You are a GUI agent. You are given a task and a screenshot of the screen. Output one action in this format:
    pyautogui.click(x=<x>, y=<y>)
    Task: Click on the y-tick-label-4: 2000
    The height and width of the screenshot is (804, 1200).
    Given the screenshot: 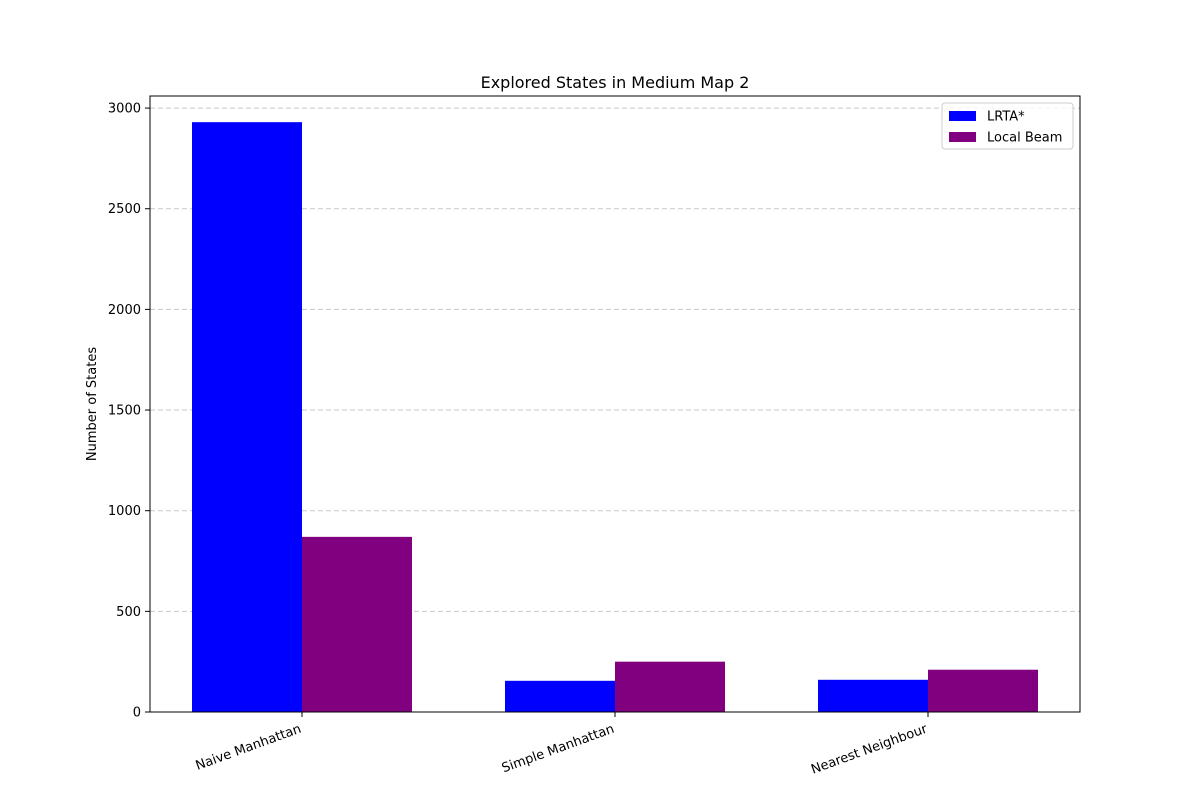 What is the action you would take?
    pyautogui.click(x=124, y=310)
    